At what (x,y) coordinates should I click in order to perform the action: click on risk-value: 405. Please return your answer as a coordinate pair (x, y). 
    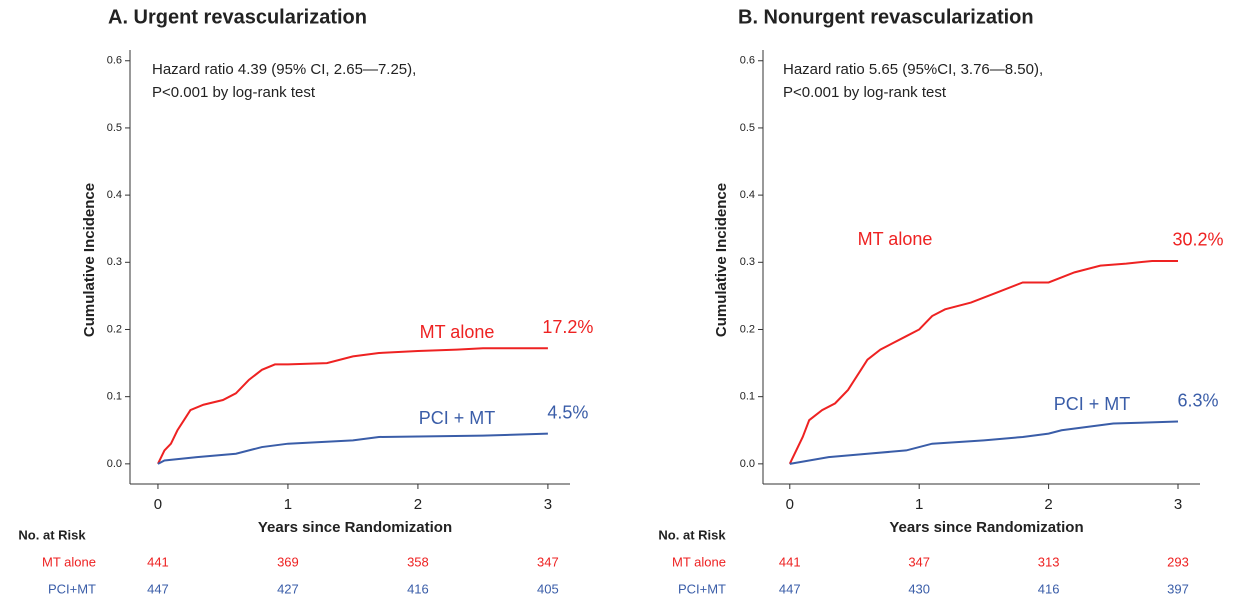
    Looking at the image, I should click on (548, 588).